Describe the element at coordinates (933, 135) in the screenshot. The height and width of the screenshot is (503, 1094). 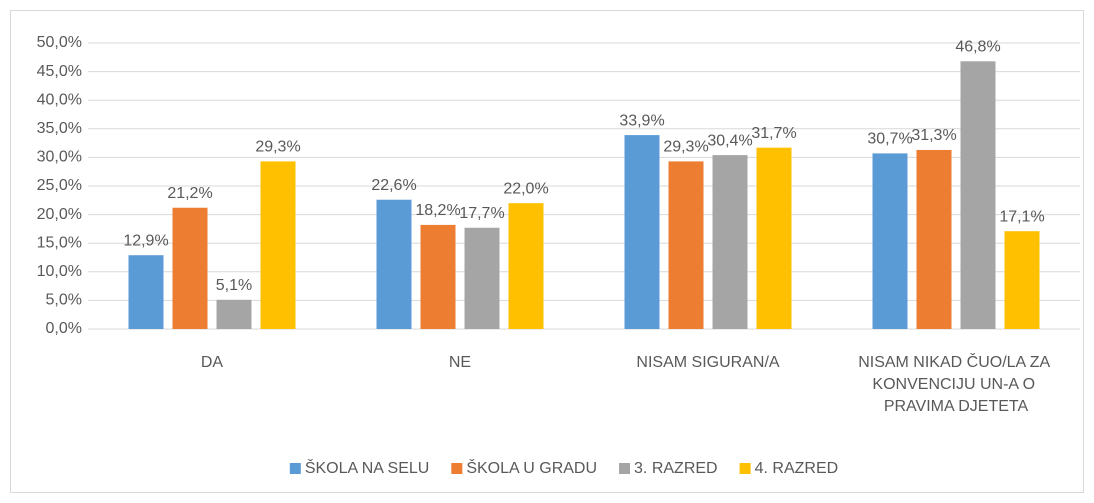
I see `data-label: 31,3%` at that location.